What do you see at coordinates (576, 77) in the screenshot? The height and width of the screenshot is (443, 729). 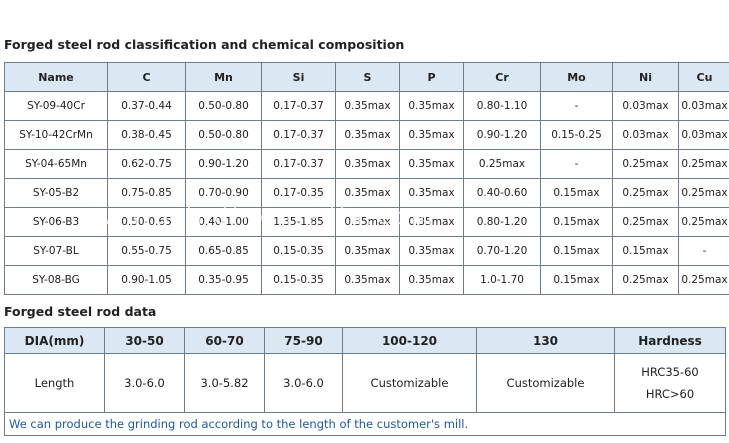 I see `composition-header-cell: Mo` at bounding box center [576, 77].